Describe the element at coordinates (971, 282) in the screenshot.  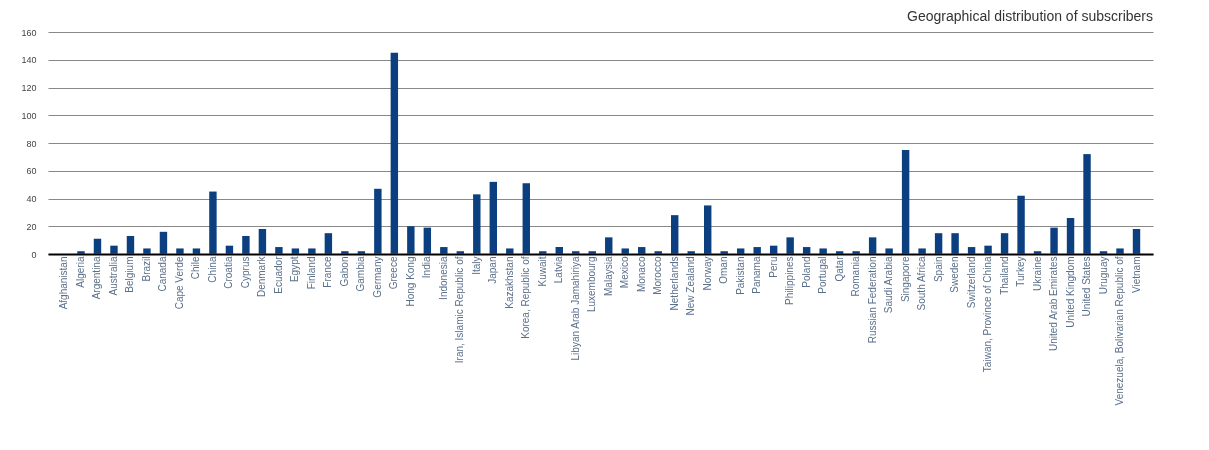
I see `x-tick-label: Switzerland` at that location.